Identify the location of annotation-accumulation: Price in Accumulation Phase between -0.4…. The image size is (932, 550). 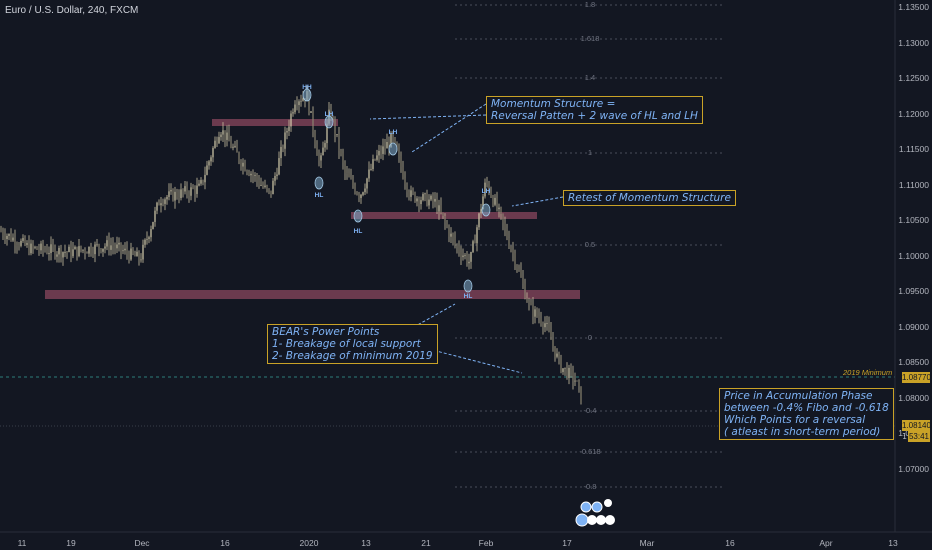
(806, 414).